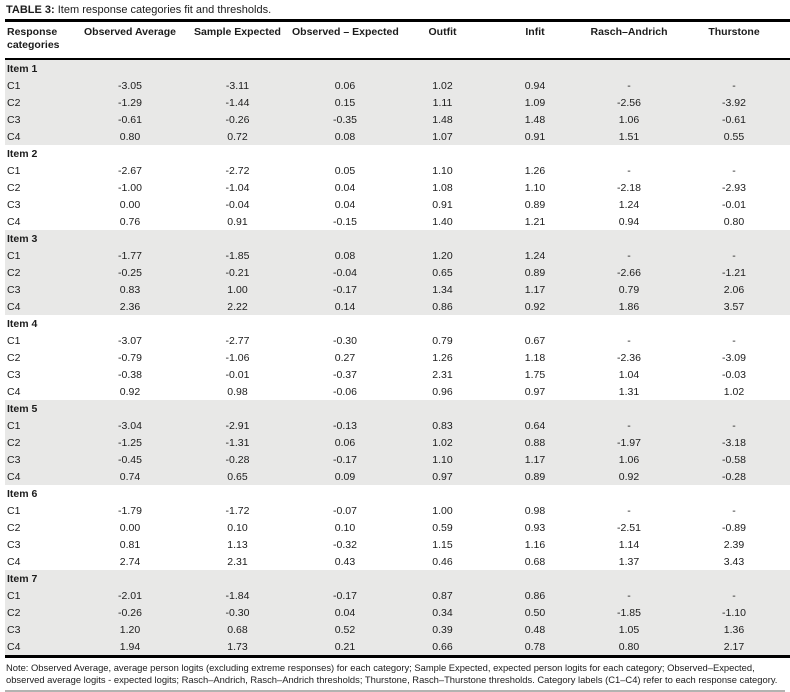 This screenshot has width=790, height=692. Describe the element at coordinates (535, 340) in the screenshot. I see `value-cell: 0.67` at that location.